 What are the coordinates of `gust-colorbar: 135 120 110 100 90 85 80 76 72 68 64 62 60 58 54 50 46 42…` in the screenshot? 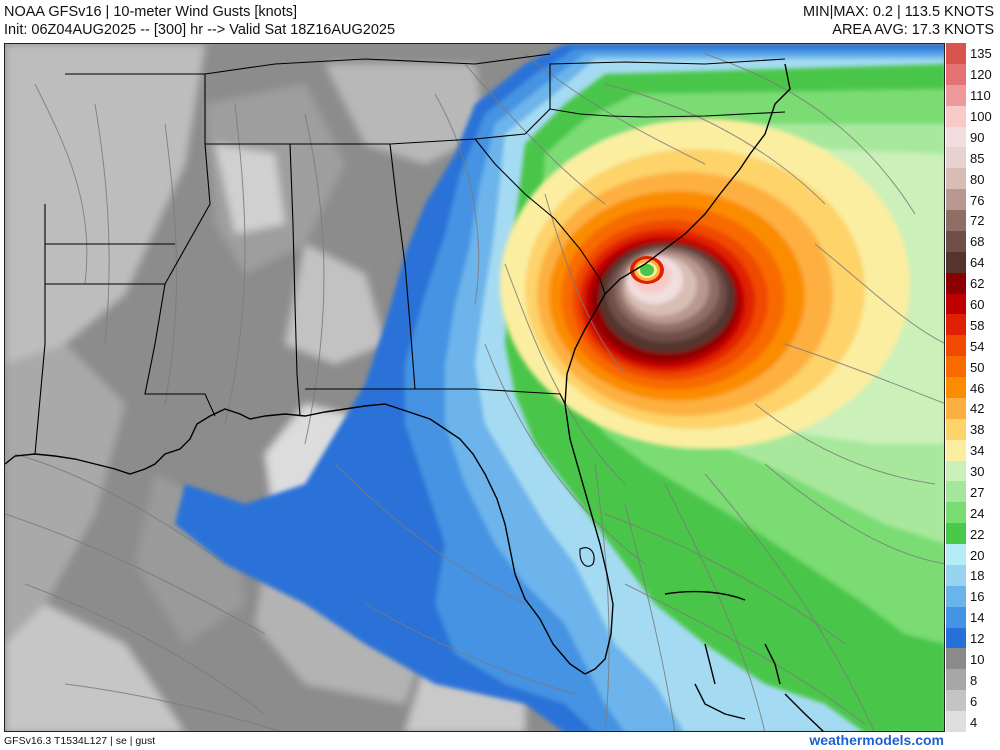 It's located at (971, 388).